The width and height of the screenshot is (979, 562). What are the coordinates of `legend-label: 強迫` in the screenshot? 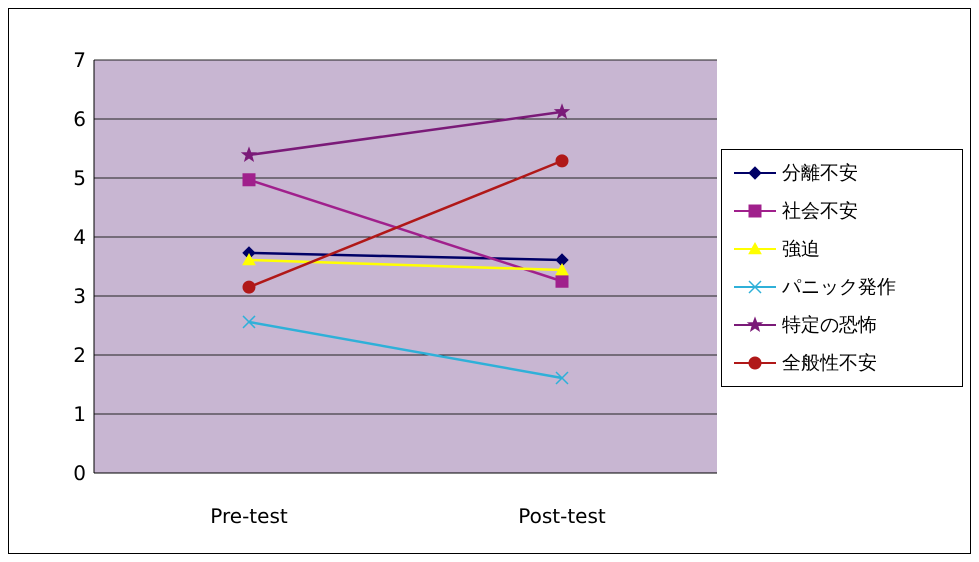 It's located at (801, 249).